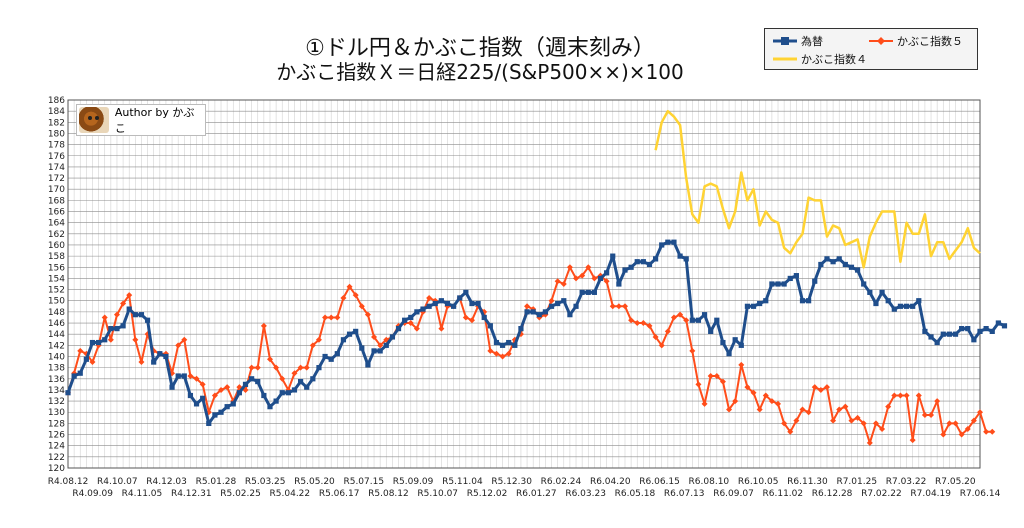 The height and width of the screenshot is (528, 1024). What do you see at coordinates (56, 469) in the screenshot?
I see `y-tick-label: 120` at bounding box center [56, 469].